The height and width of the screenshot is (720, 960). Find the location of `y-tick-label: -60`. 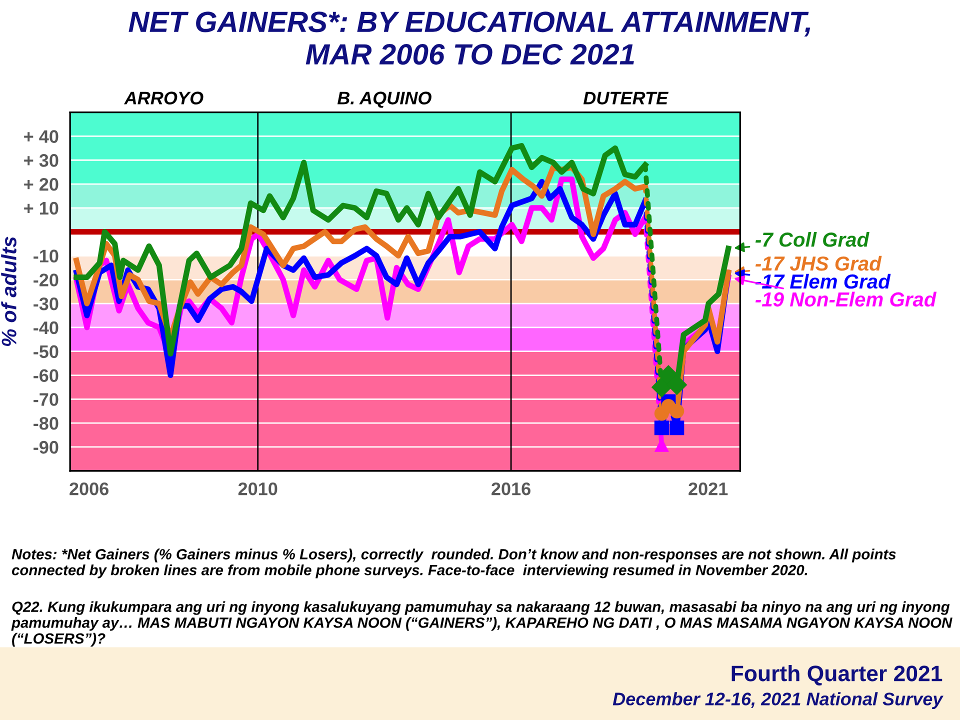

y-tick-label: -60 is located at coordinates (46, 375).